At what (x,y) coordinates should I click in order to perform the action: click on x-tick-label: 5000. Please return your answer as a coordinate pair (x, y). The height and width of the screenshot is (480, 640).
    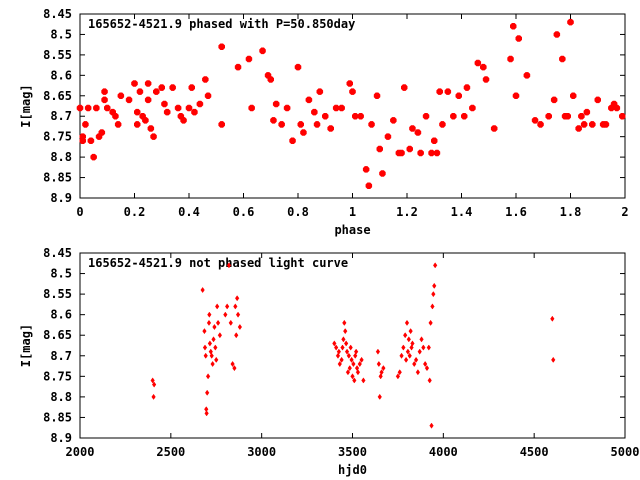
    Looking at the image, I should click on (625, 452).